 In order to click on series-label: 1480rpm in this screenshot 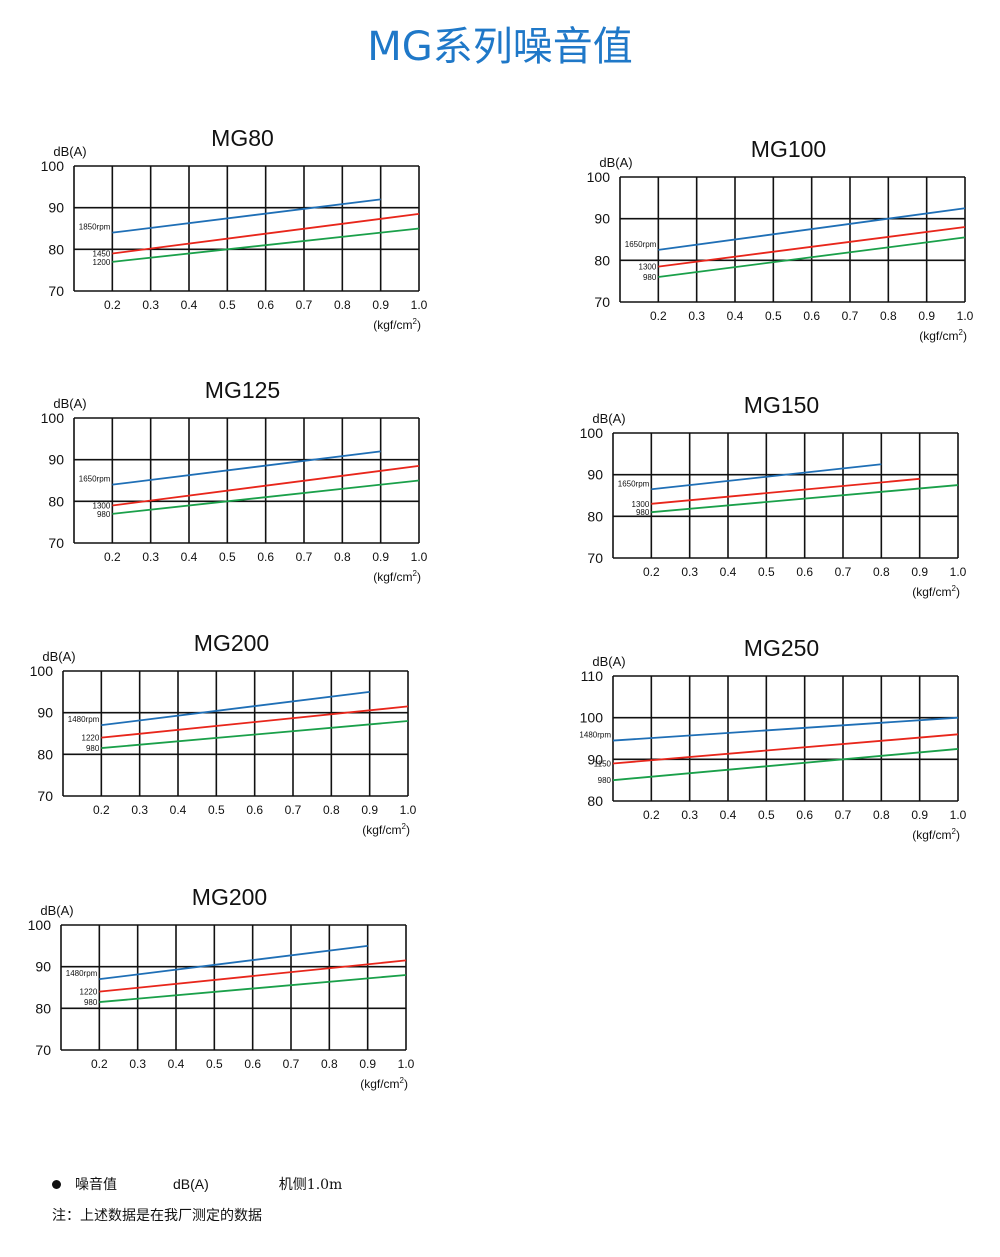, I will do `click(82, 973)`.